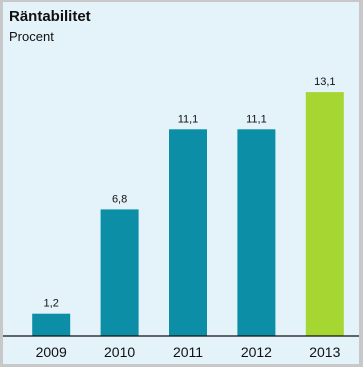  I want to click on x-tick-label-2009: 2009, so click(51, 352).